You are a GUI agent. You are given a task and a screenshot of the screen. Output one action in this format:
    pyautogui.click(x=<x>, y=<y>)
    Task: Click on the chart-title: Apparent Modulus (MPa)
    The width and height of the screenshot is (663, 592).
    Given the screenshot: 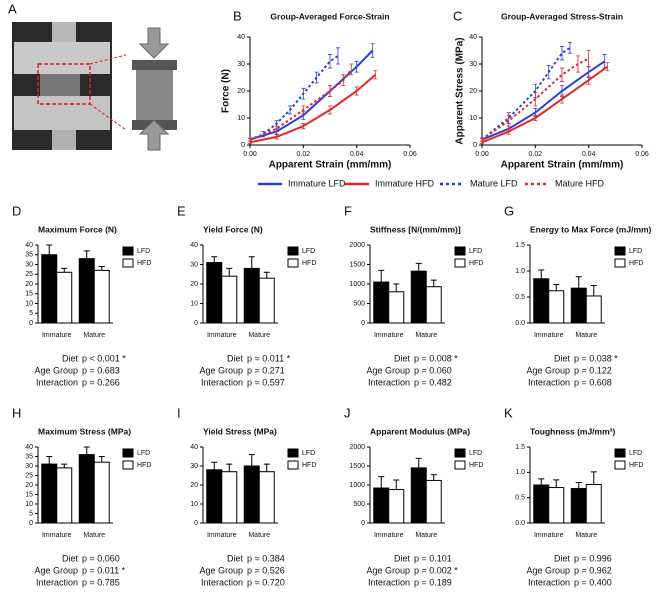 What is the action you would take?
    pyautogui.click(x=420, y=431)
    